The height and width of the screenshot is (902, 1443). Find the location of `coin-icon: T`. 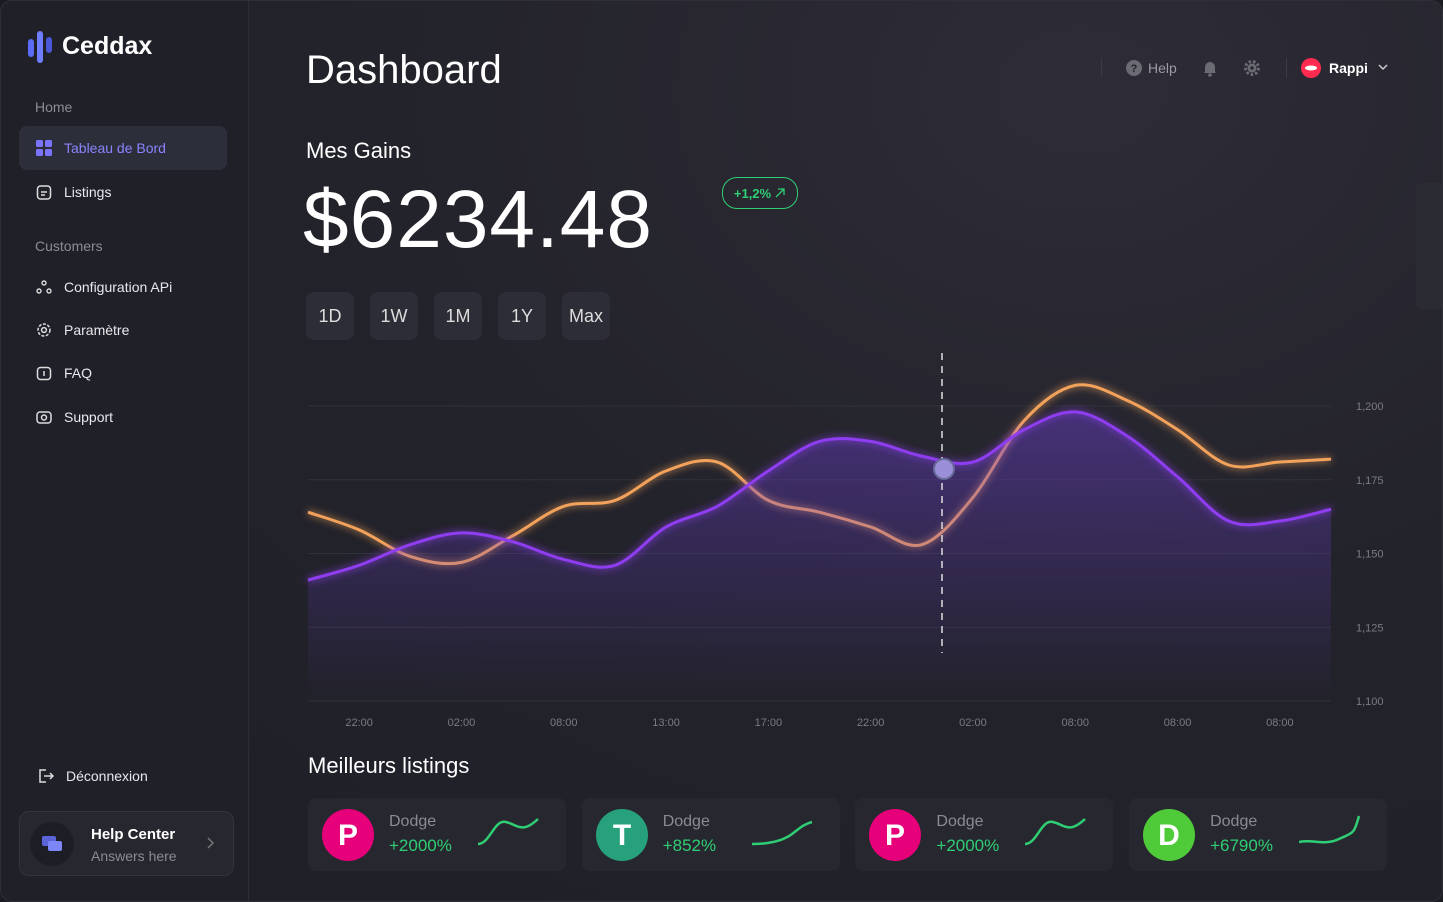

coin-icon: T is located at coordinates (621, 835).